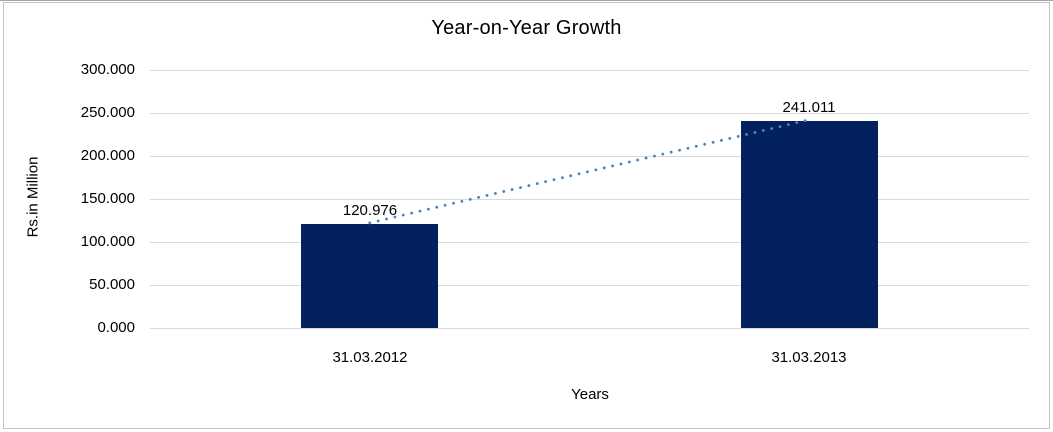  What do you see at coordinates (112, 284) in the screenshot?
I see `y-tick-label: 50.000` at bounding box center [112, 284].